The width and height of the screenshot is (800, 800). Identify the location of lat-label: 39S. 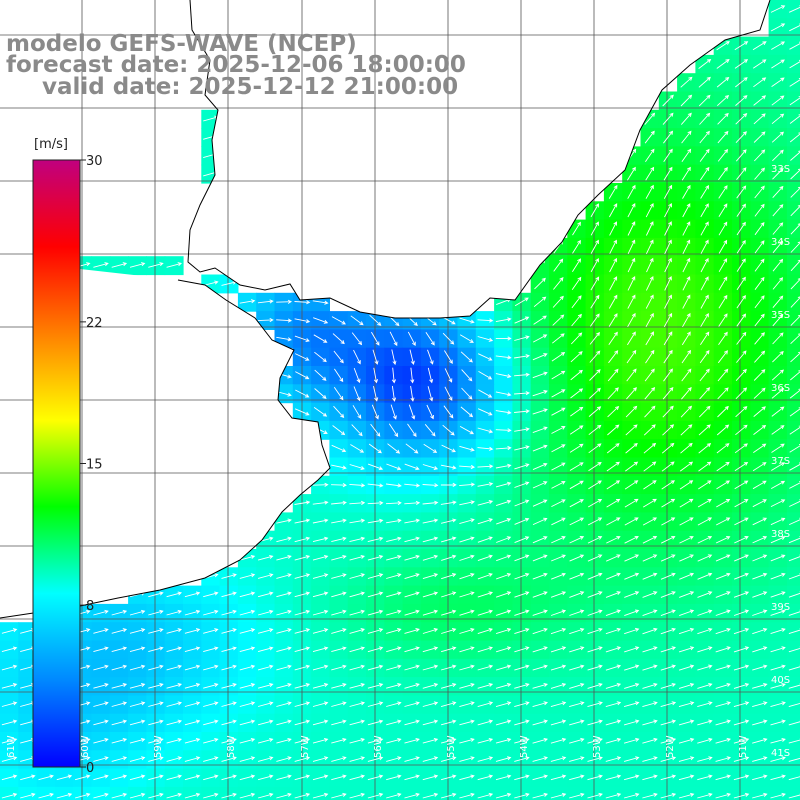
(780, 607).